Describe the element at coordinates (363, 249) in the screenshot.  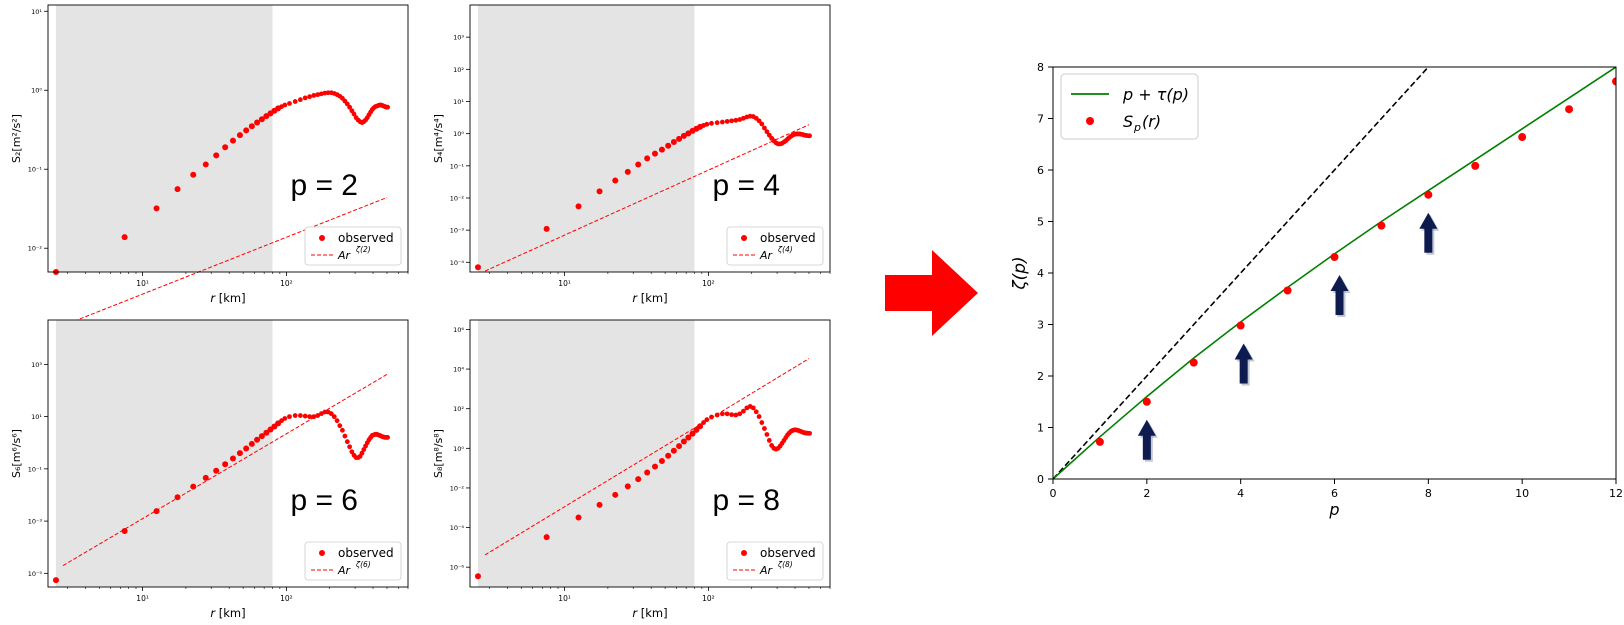
I see `legend-label-fit-exponent: ζ(2)` at that location.